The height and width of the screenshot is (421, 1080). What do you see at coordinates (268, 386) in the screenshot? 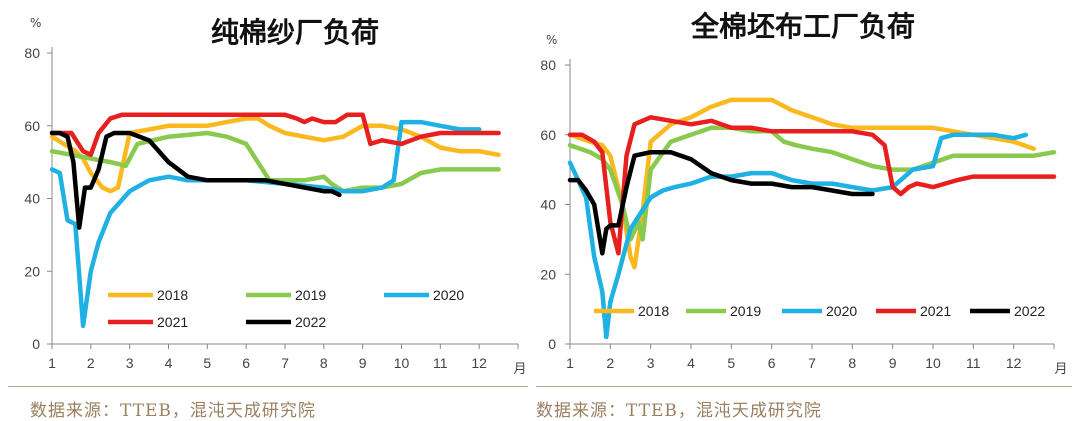
I see `source-divider-left` at bounding box center [268, 386].